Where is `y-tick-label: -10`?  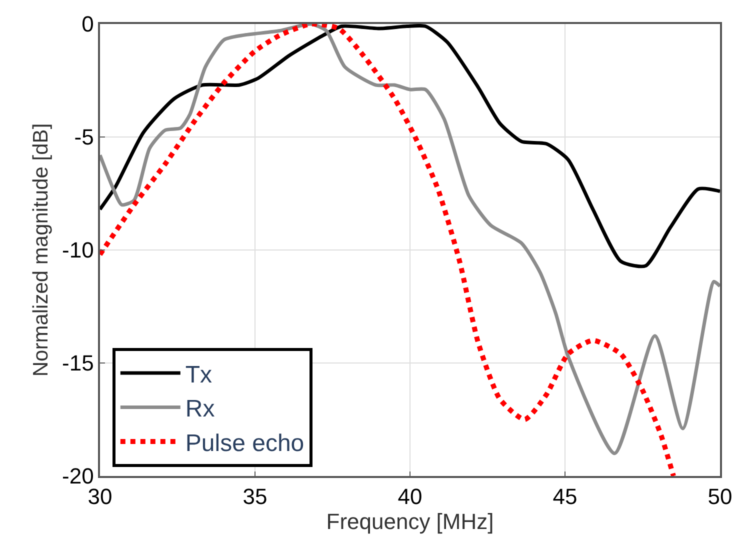 y-tick-label: -10 is located at coordinates (78, 250).